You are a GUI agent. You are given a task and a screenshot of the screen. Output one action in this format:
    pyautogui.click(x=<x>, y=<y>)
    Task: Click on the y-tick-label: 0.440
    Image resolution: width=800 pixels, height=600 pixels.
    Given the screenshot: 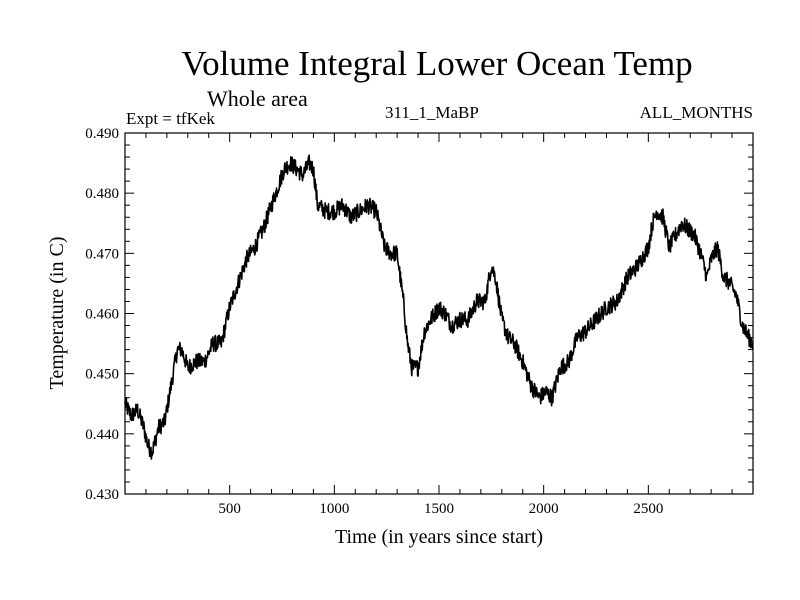 What is the action you would take?
    pyautogui.click(x=102, y=435)
    